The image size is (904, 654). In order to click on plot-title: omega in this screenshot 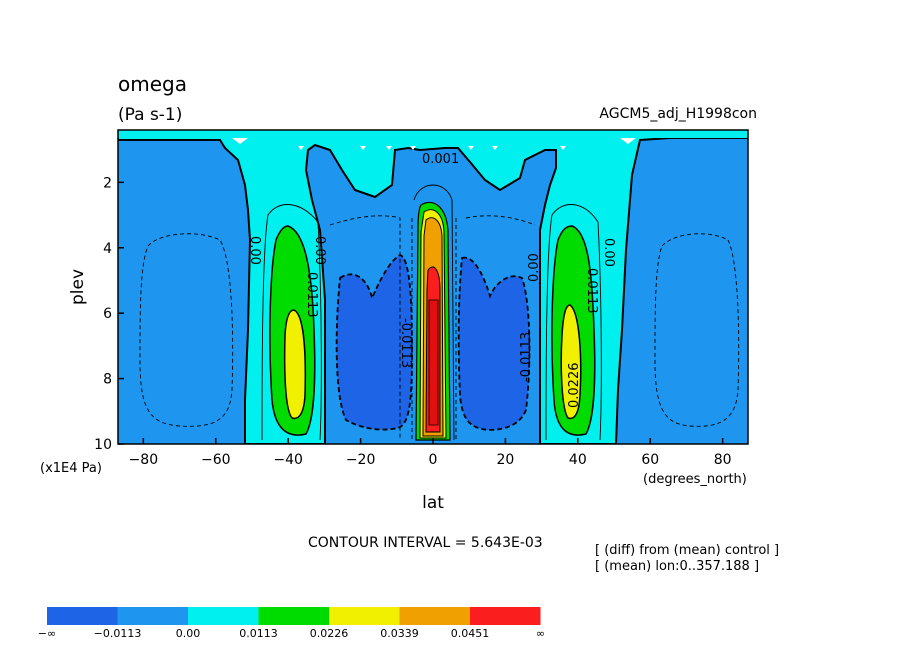, I will do `click(152, 84)`.